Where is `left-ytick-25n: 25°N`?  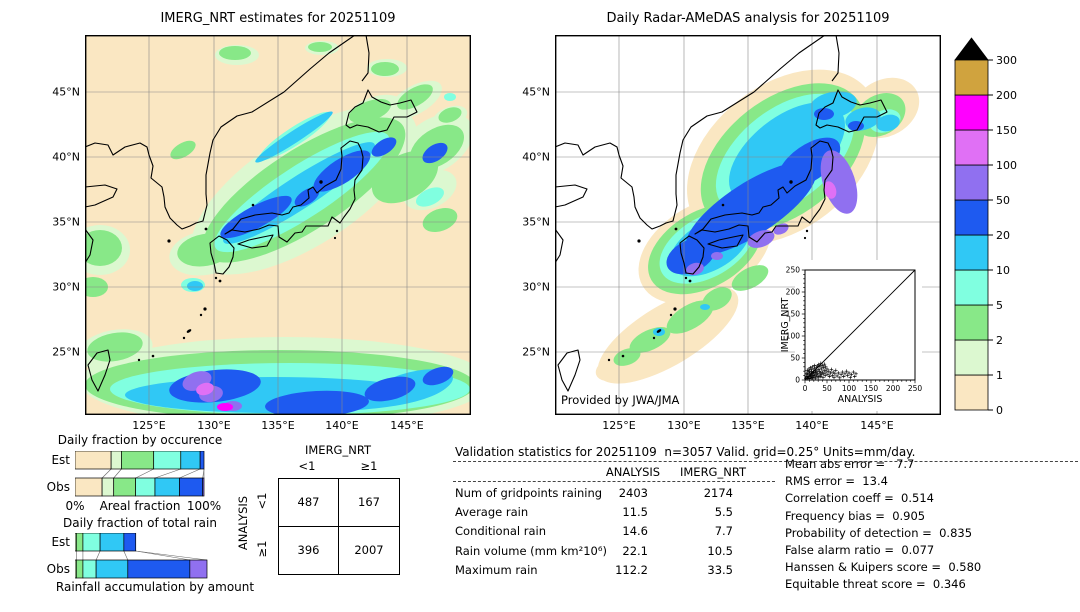
left-ytick-25n: 25°N is located at coordinates (66, 352).